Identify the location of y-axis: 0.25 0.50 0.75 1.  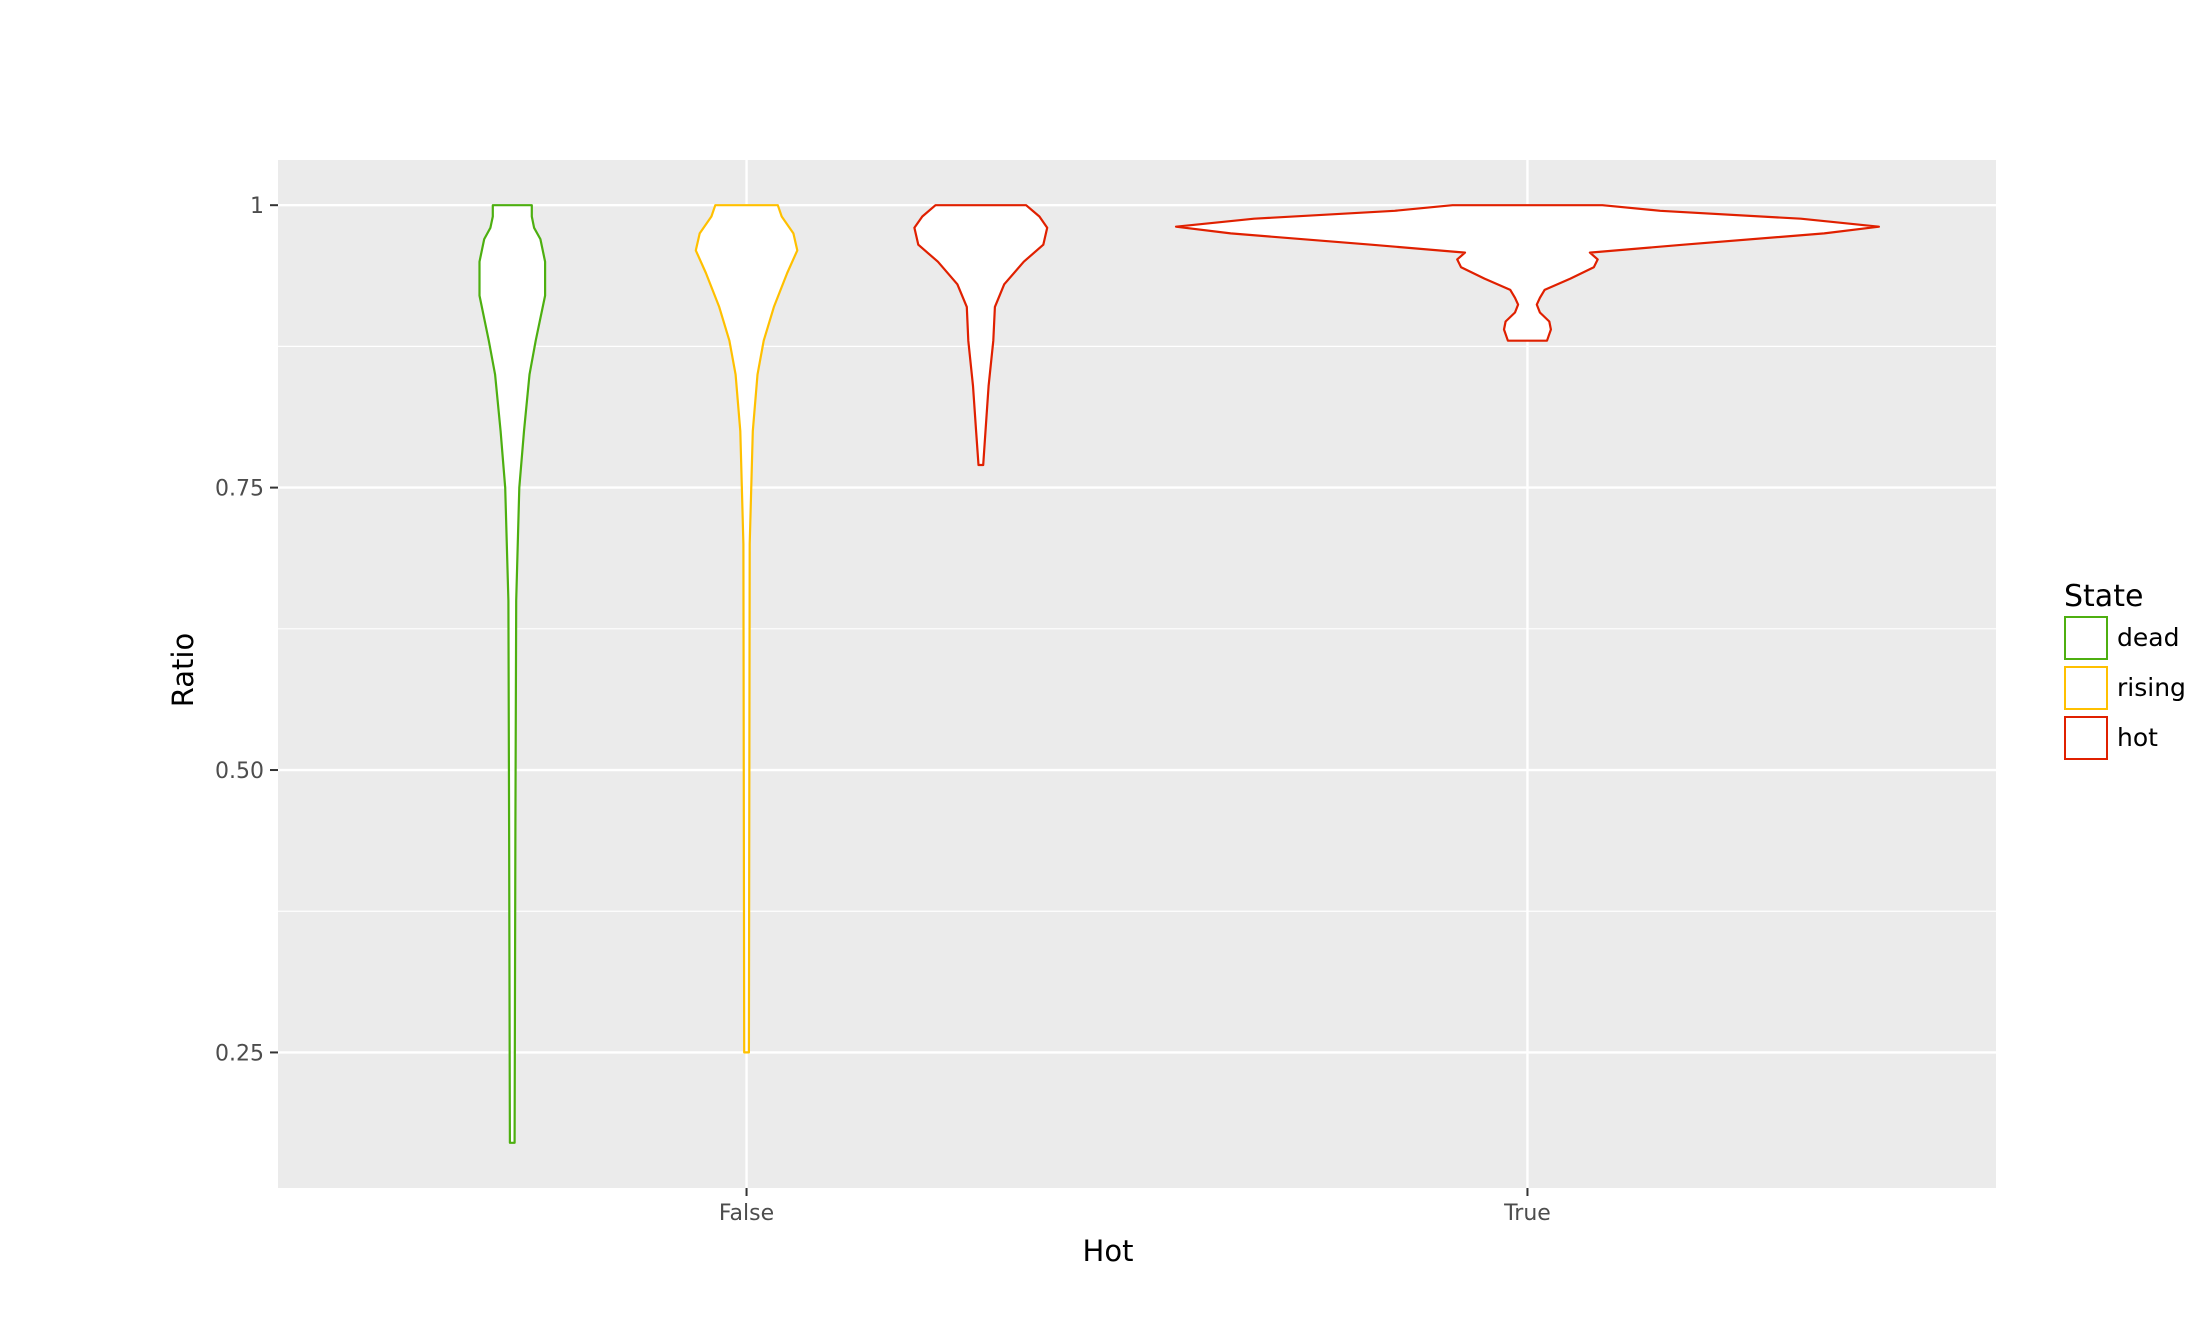
(246, 630).